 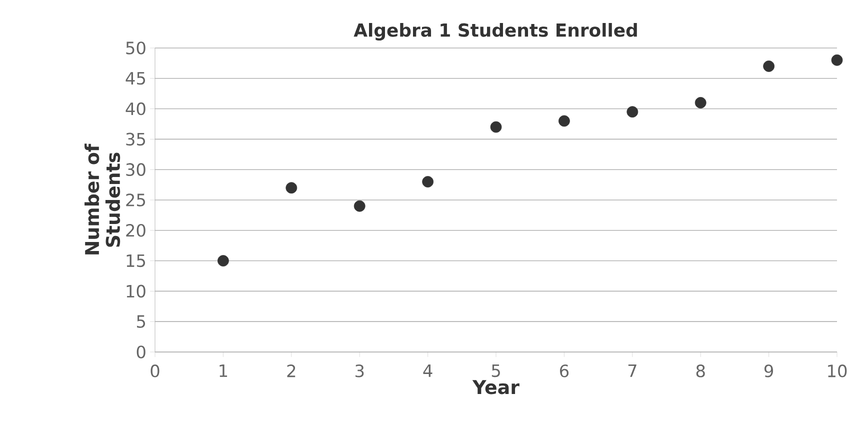 I want to click on x-tick-label: 6, so click(x=564, y=371).